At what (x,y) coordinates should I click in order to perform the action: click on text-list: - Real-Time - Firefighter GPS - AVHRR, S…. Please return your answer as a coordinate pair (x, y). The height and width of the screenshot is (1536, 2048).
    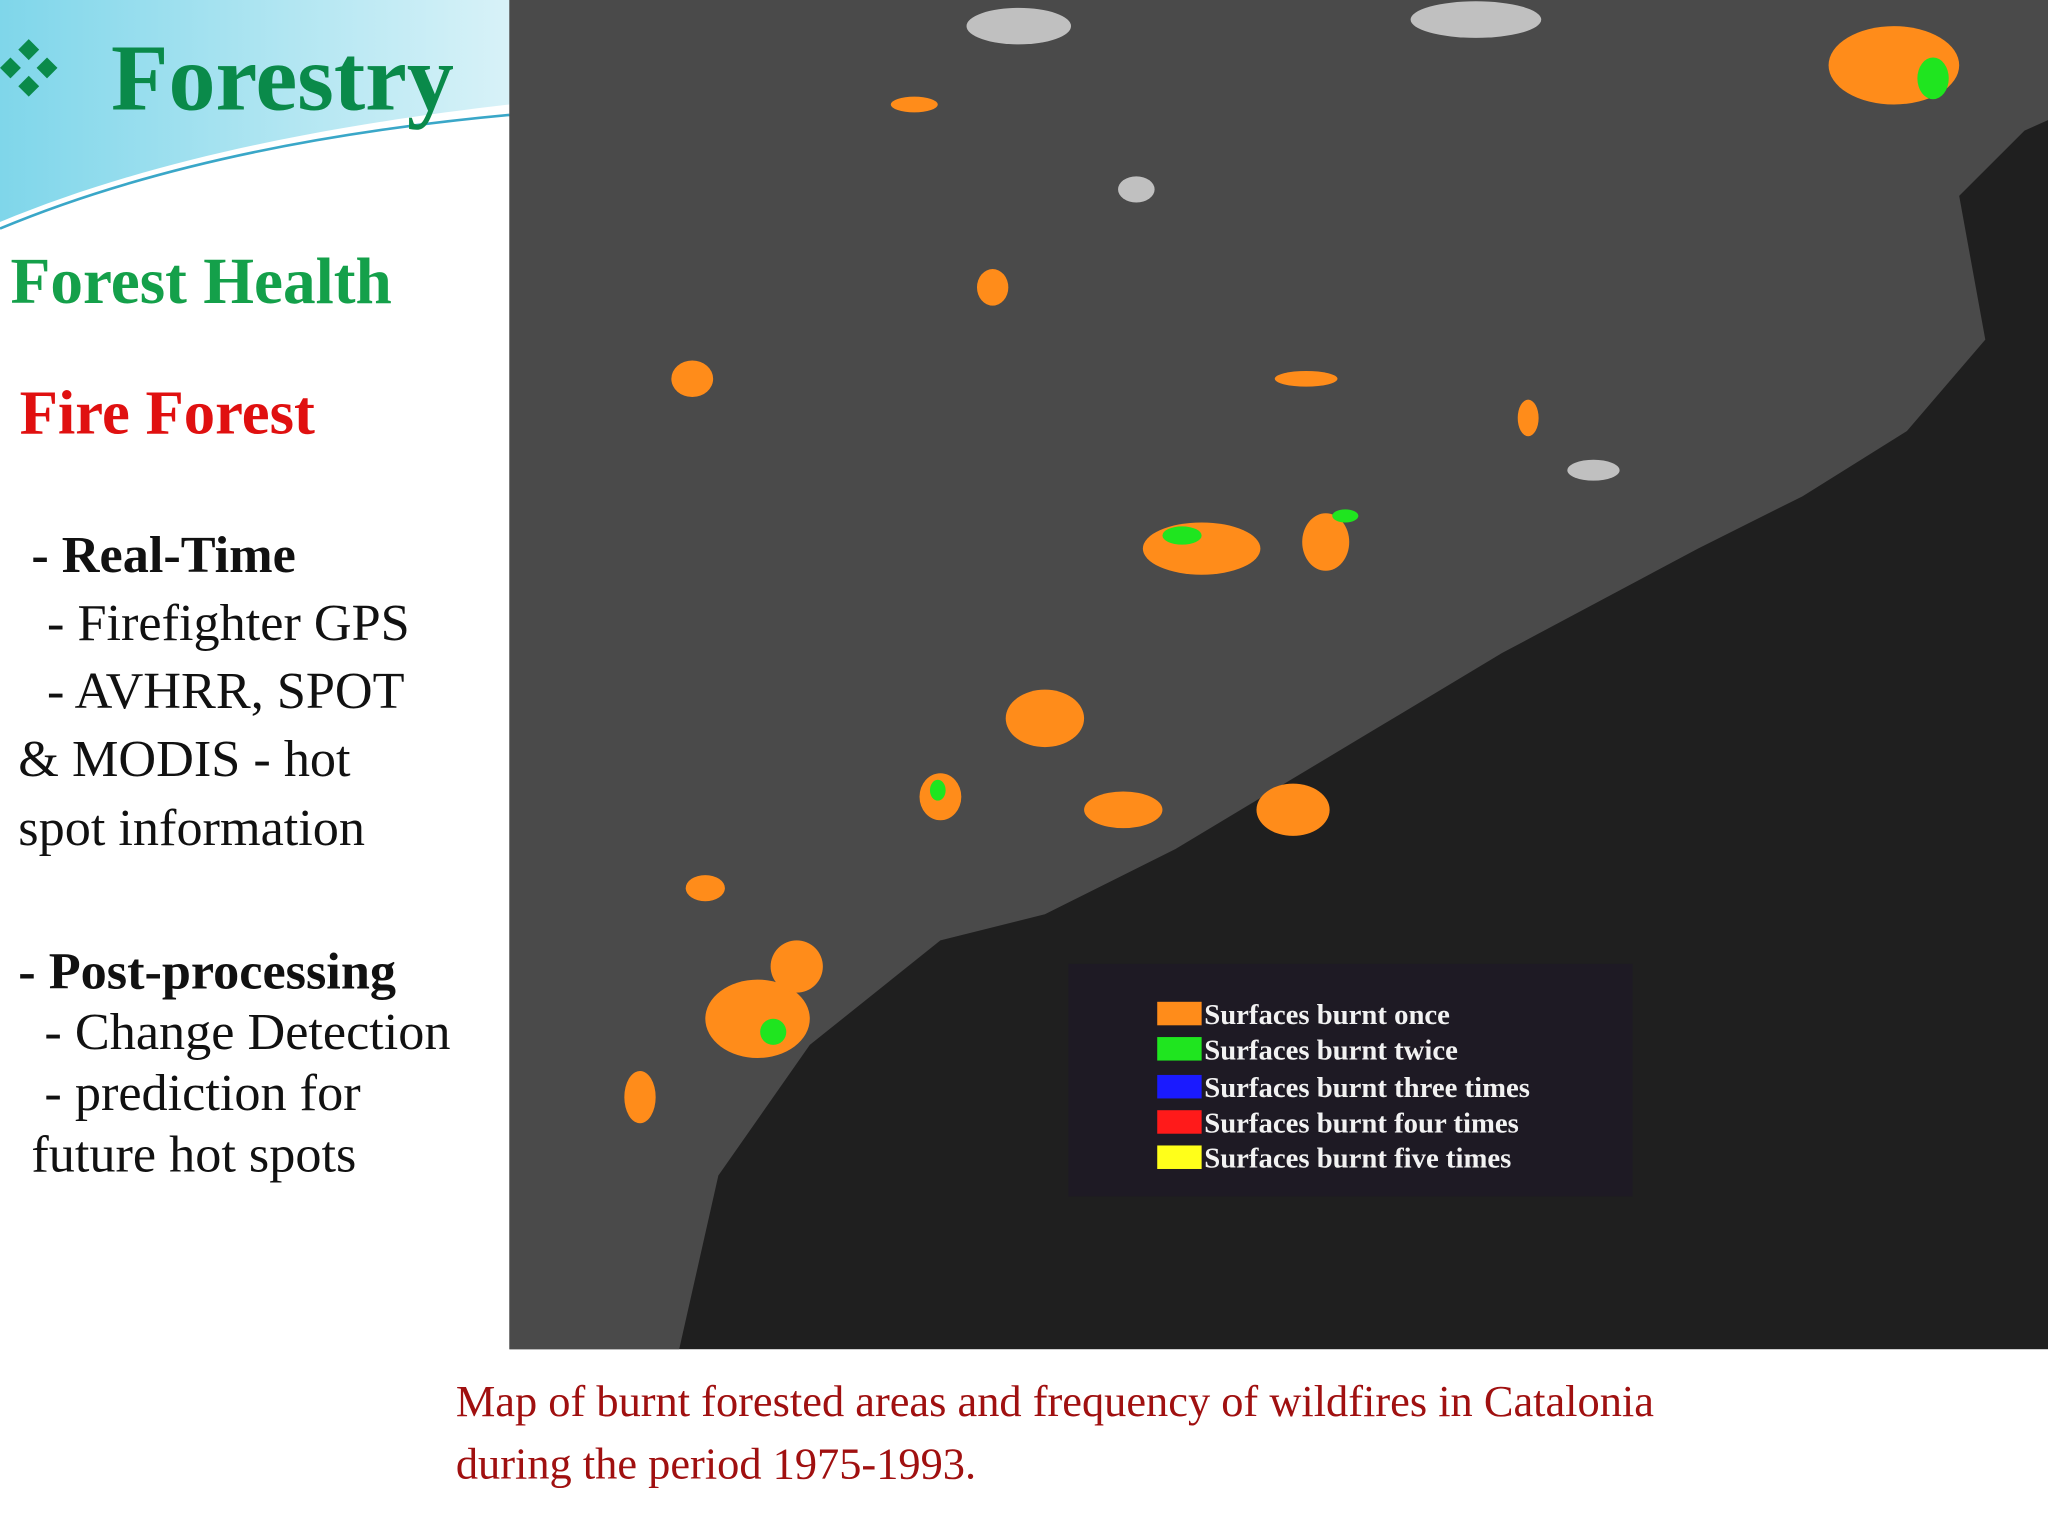
    Looking at the image, I should click on (234, 855).